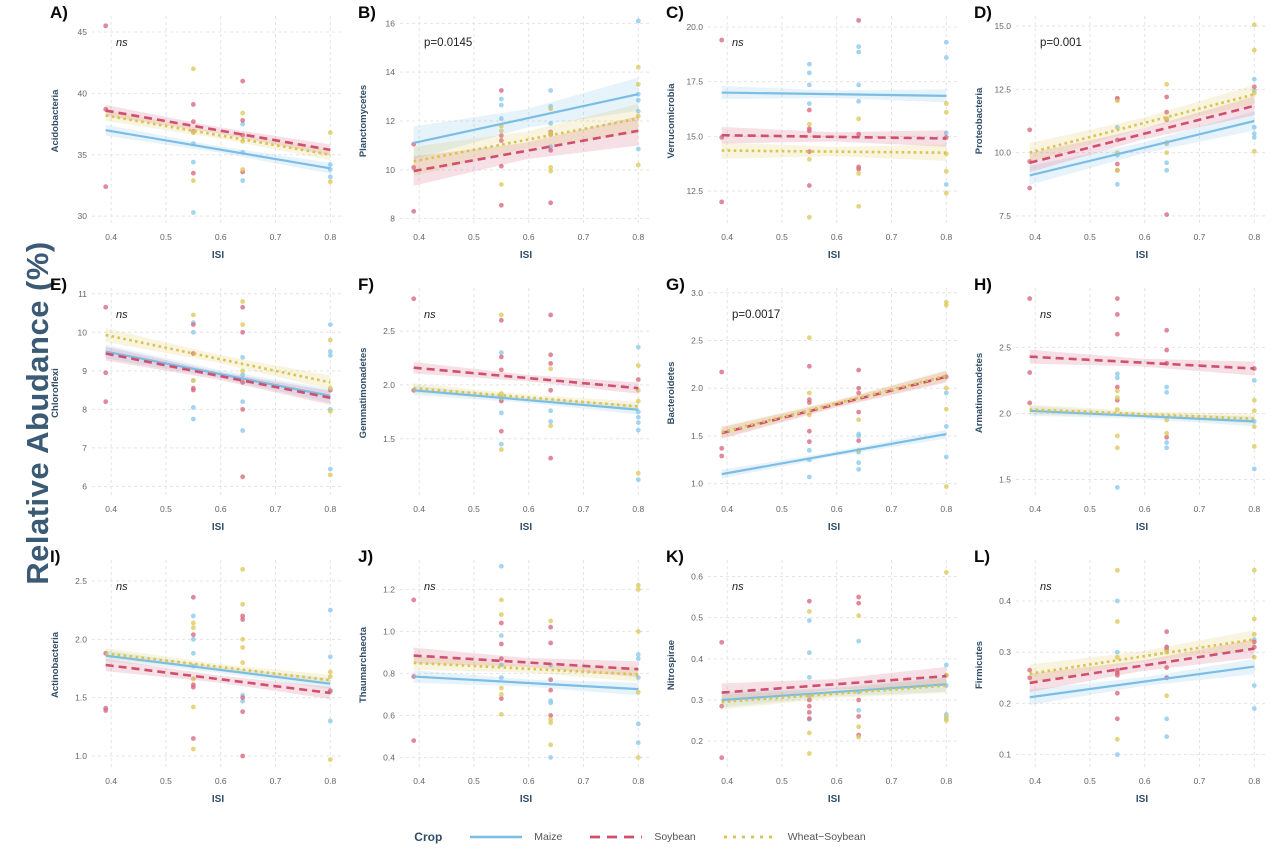 The width and height of the screenshot is (1280, 856). What do you see at coordinates (671, 121) in the screenshot?
I see `panel-y-axis-label: Verrucomicrobia` at bounding box center [671, 121].